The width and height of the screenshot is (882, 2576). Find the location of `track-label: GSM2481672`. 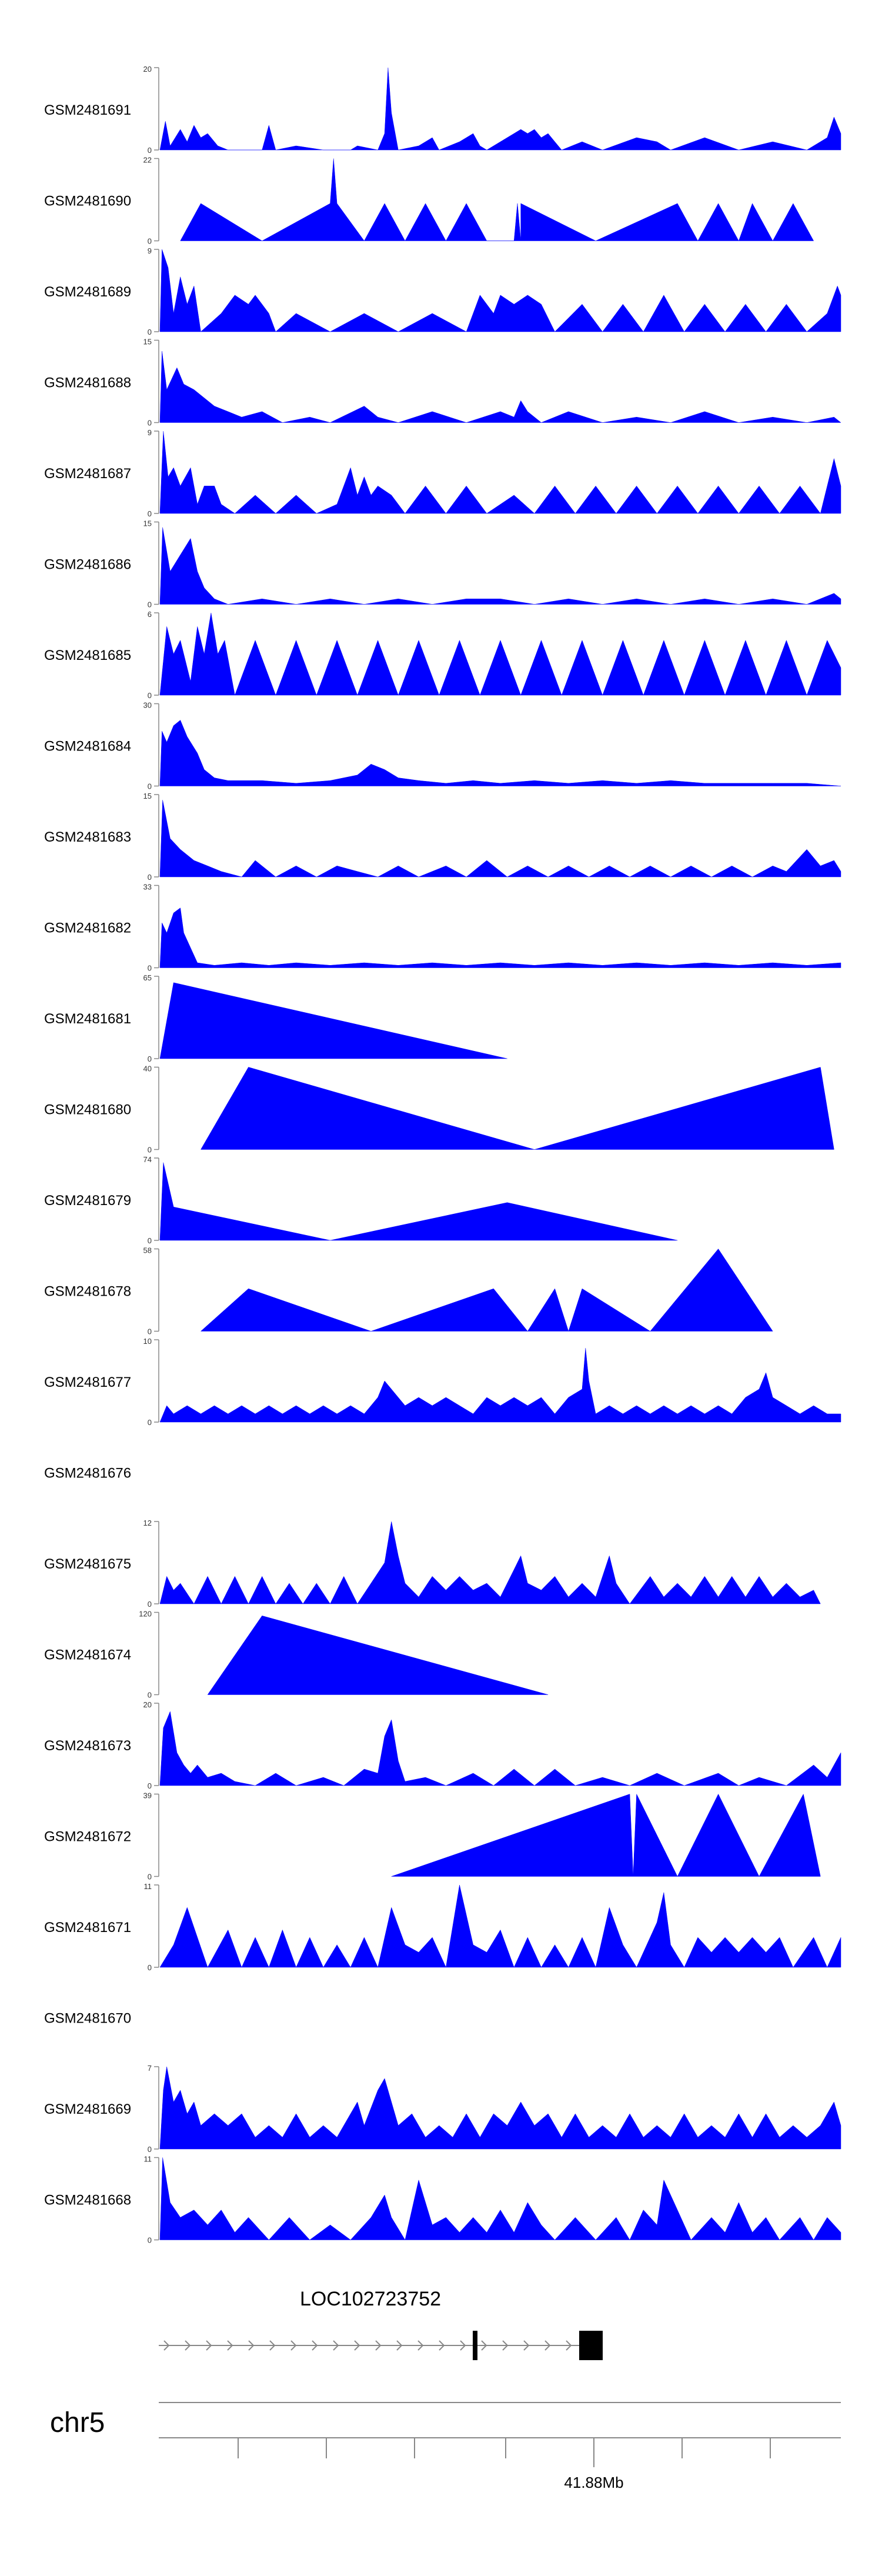

track-label: GSM2481672 is located at coordinates (87, 1837).